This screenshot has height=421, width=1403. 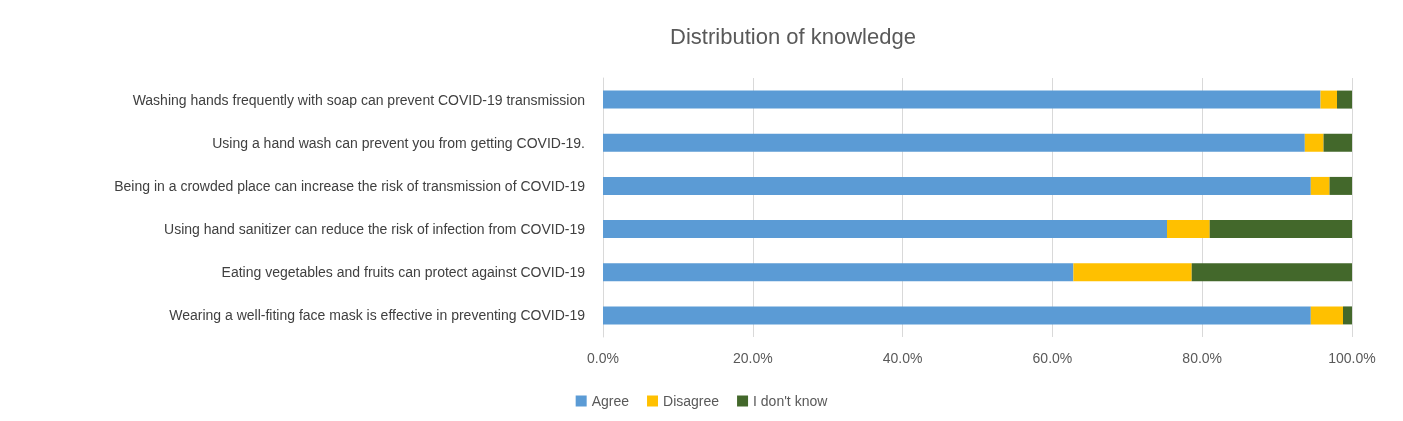 What do you see at coordinates (358, 99) in the screenshot?
I see `y-tick-label: Washing hands frequently with soap can prevent COVID-19 transmission` at bounding box center [358, 99].